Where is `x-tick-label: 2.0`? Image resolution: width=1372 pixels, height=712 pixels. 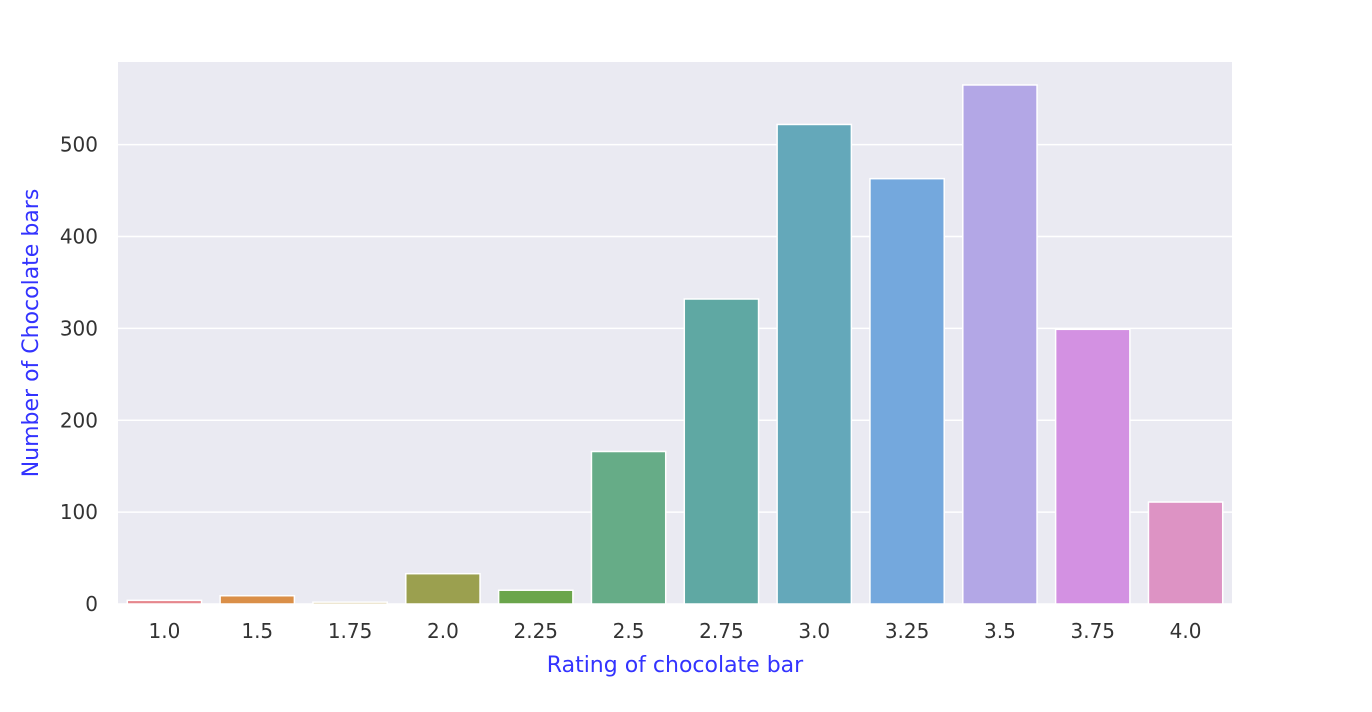 x-tick-label: 2.0 is located at coordinates (443, 631).